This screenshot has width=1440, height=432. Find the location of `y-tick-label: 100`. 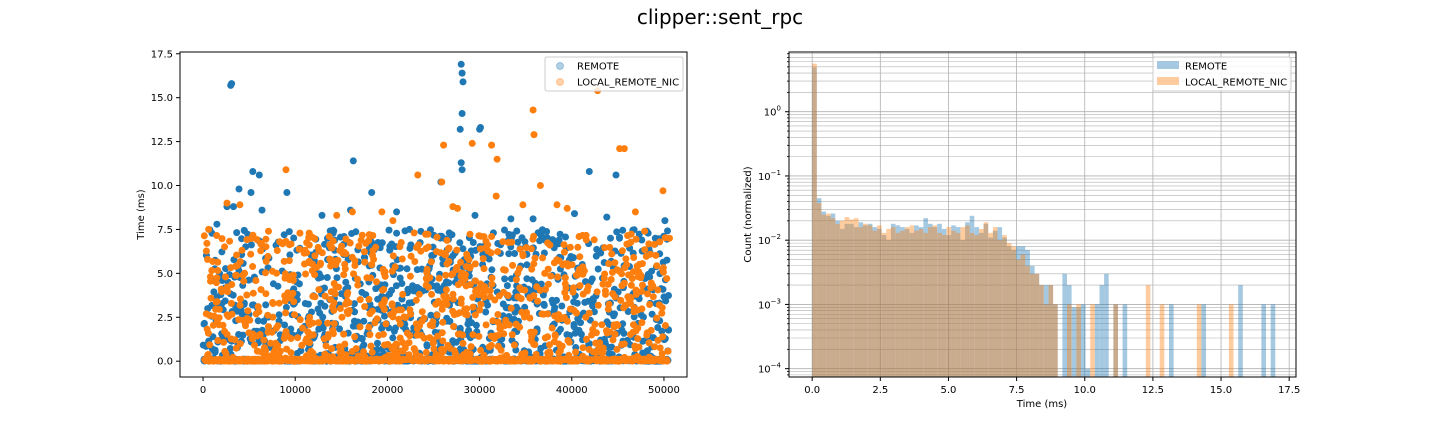

y-tick-label: 100 is located at coordinates (772, 112).